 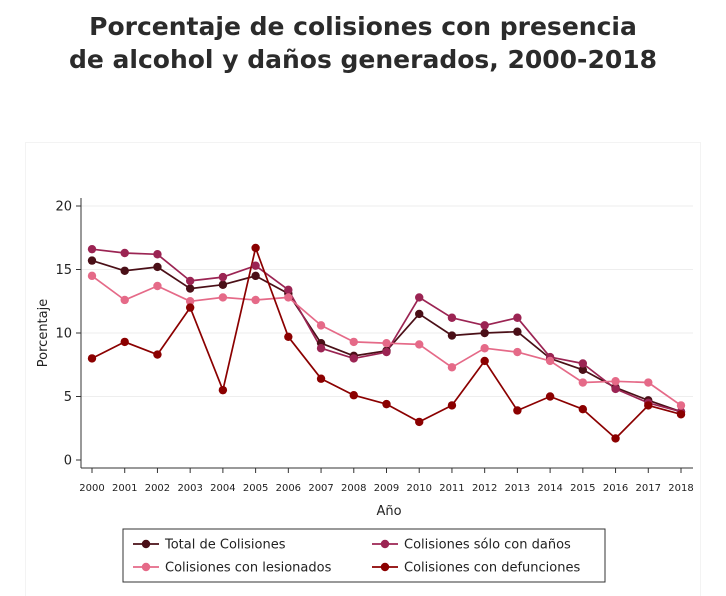 What do you see at coordinates (452, 367) in the screenshot?
I see `data-point-s2-2011` at bounding box center [452, 367].